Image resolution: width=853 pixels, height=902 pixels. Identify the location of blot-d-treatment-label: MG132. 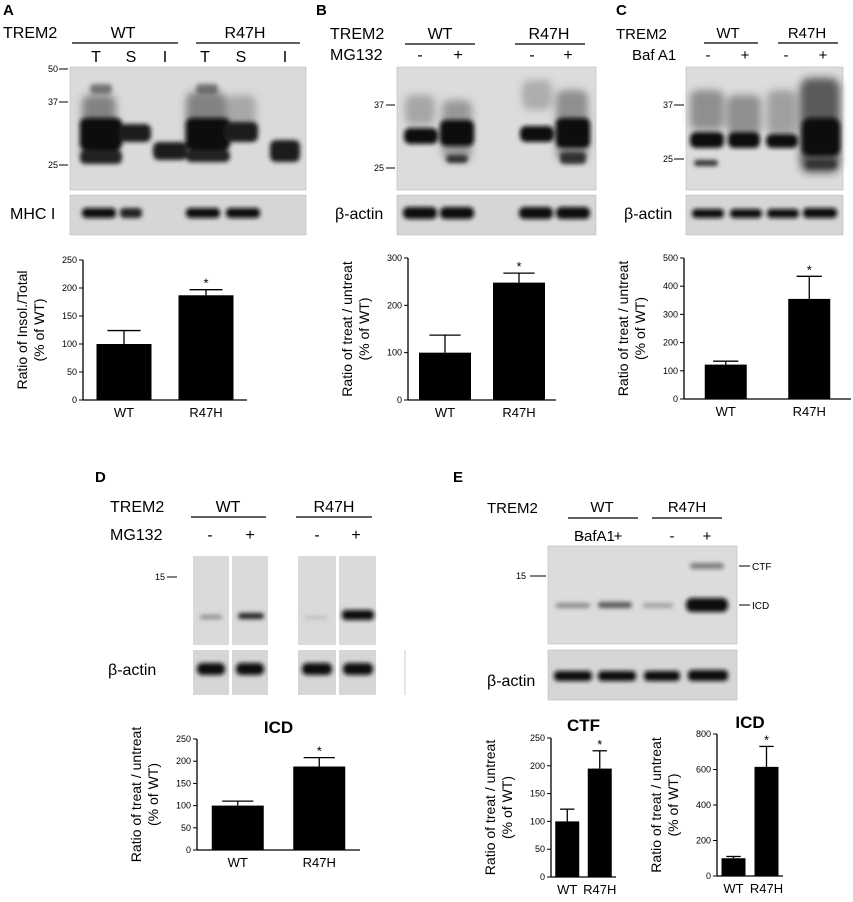
(136, 535).